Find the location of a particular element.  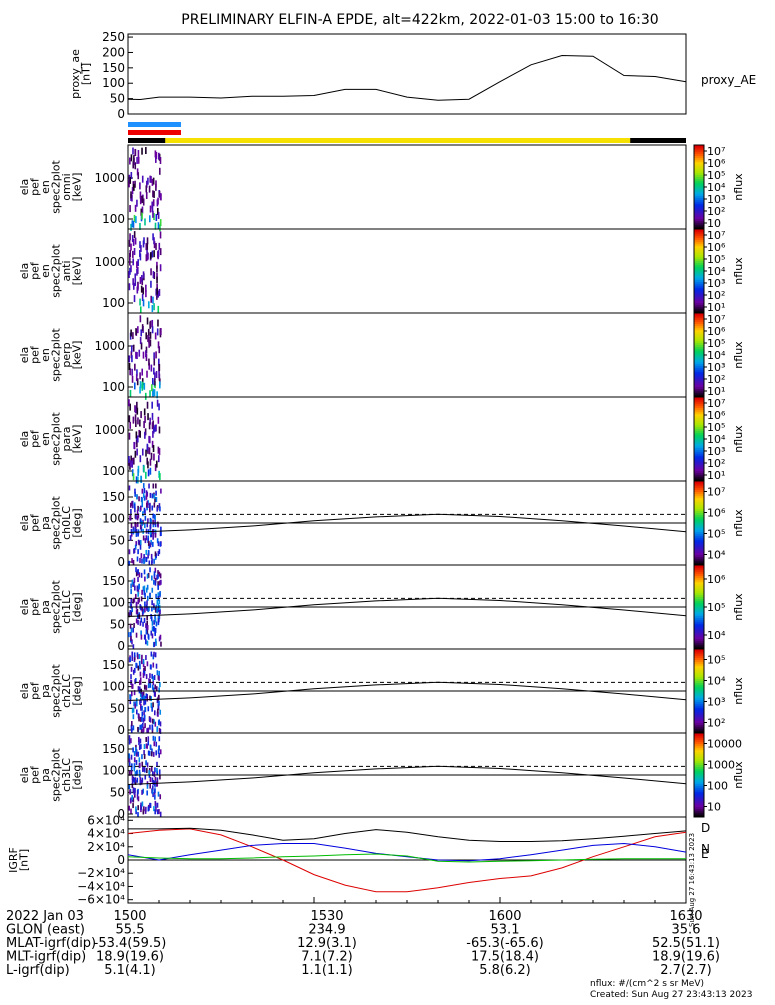

igrf-series-D is located at coordinates (407, 860).